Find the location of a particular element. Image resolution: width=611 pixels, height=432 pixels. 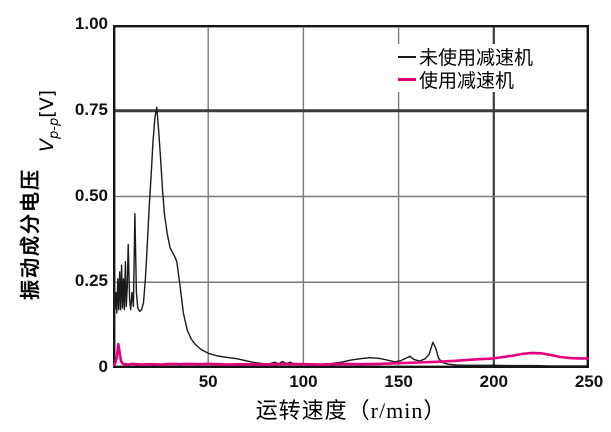

x-tick-label-100: 100 is located at coordinates (303, 381).